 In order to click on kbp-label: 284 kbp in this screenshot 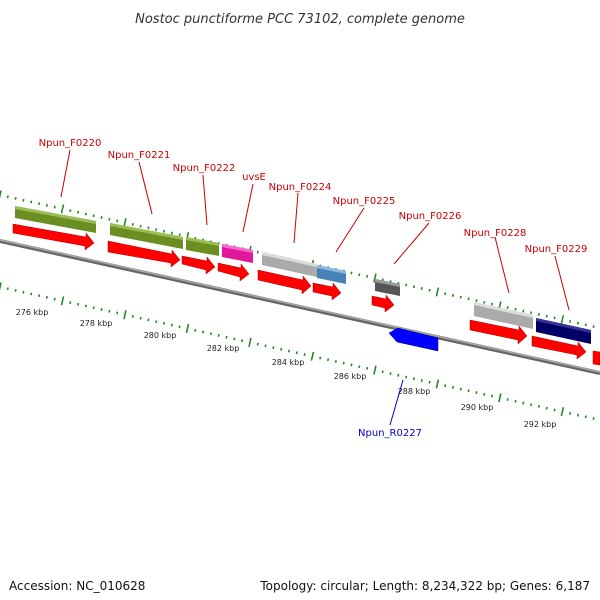, I will do `click(288, 362)`.